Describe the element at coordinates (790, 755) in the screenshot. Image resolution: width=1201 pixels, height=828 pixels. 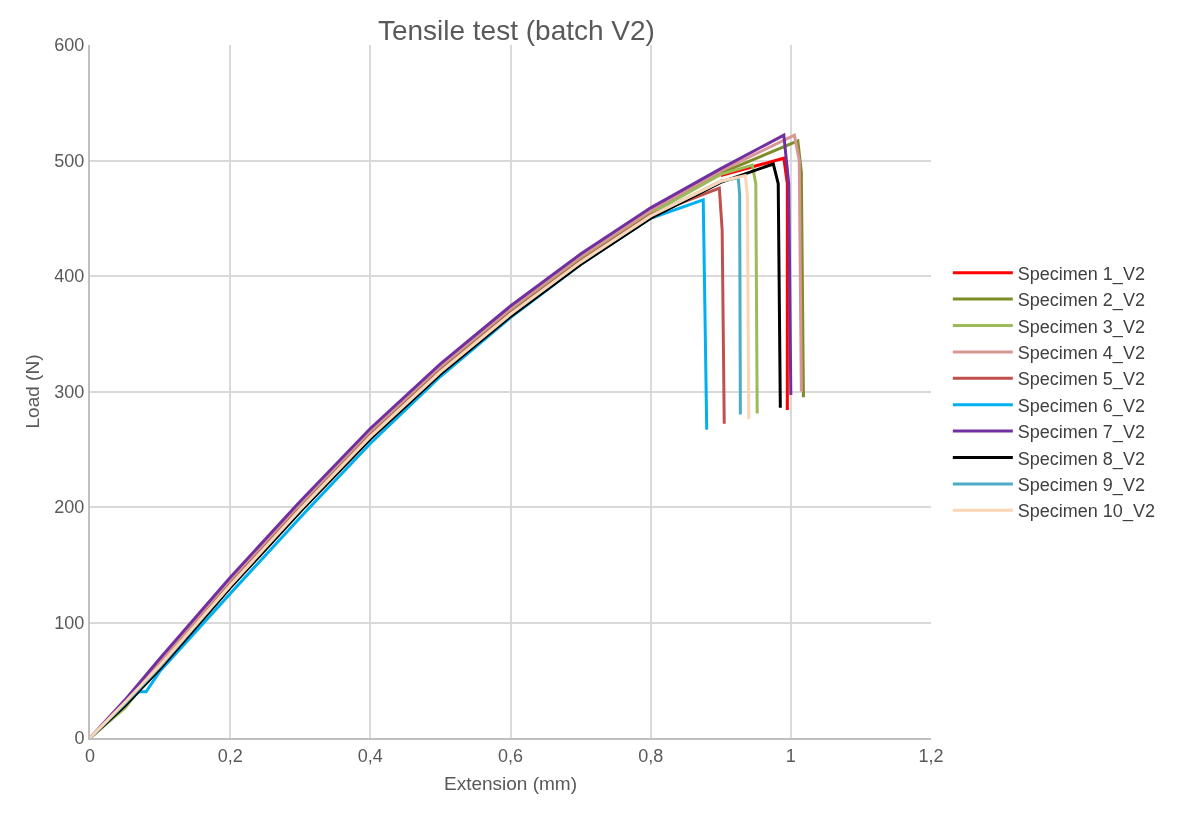
I see `x-tick-label: 1` at that location.